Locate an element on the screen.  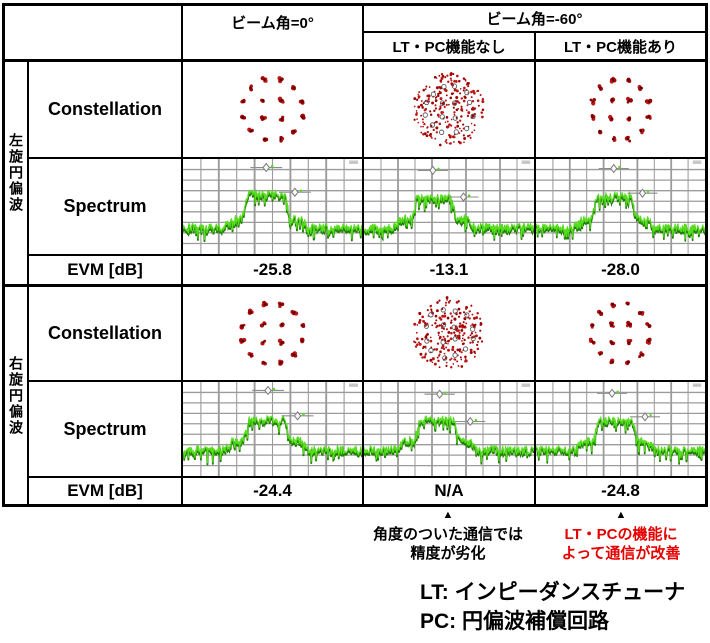
constellation-plot-rhcp-ltpc-on is located at coordinates (620, 333).